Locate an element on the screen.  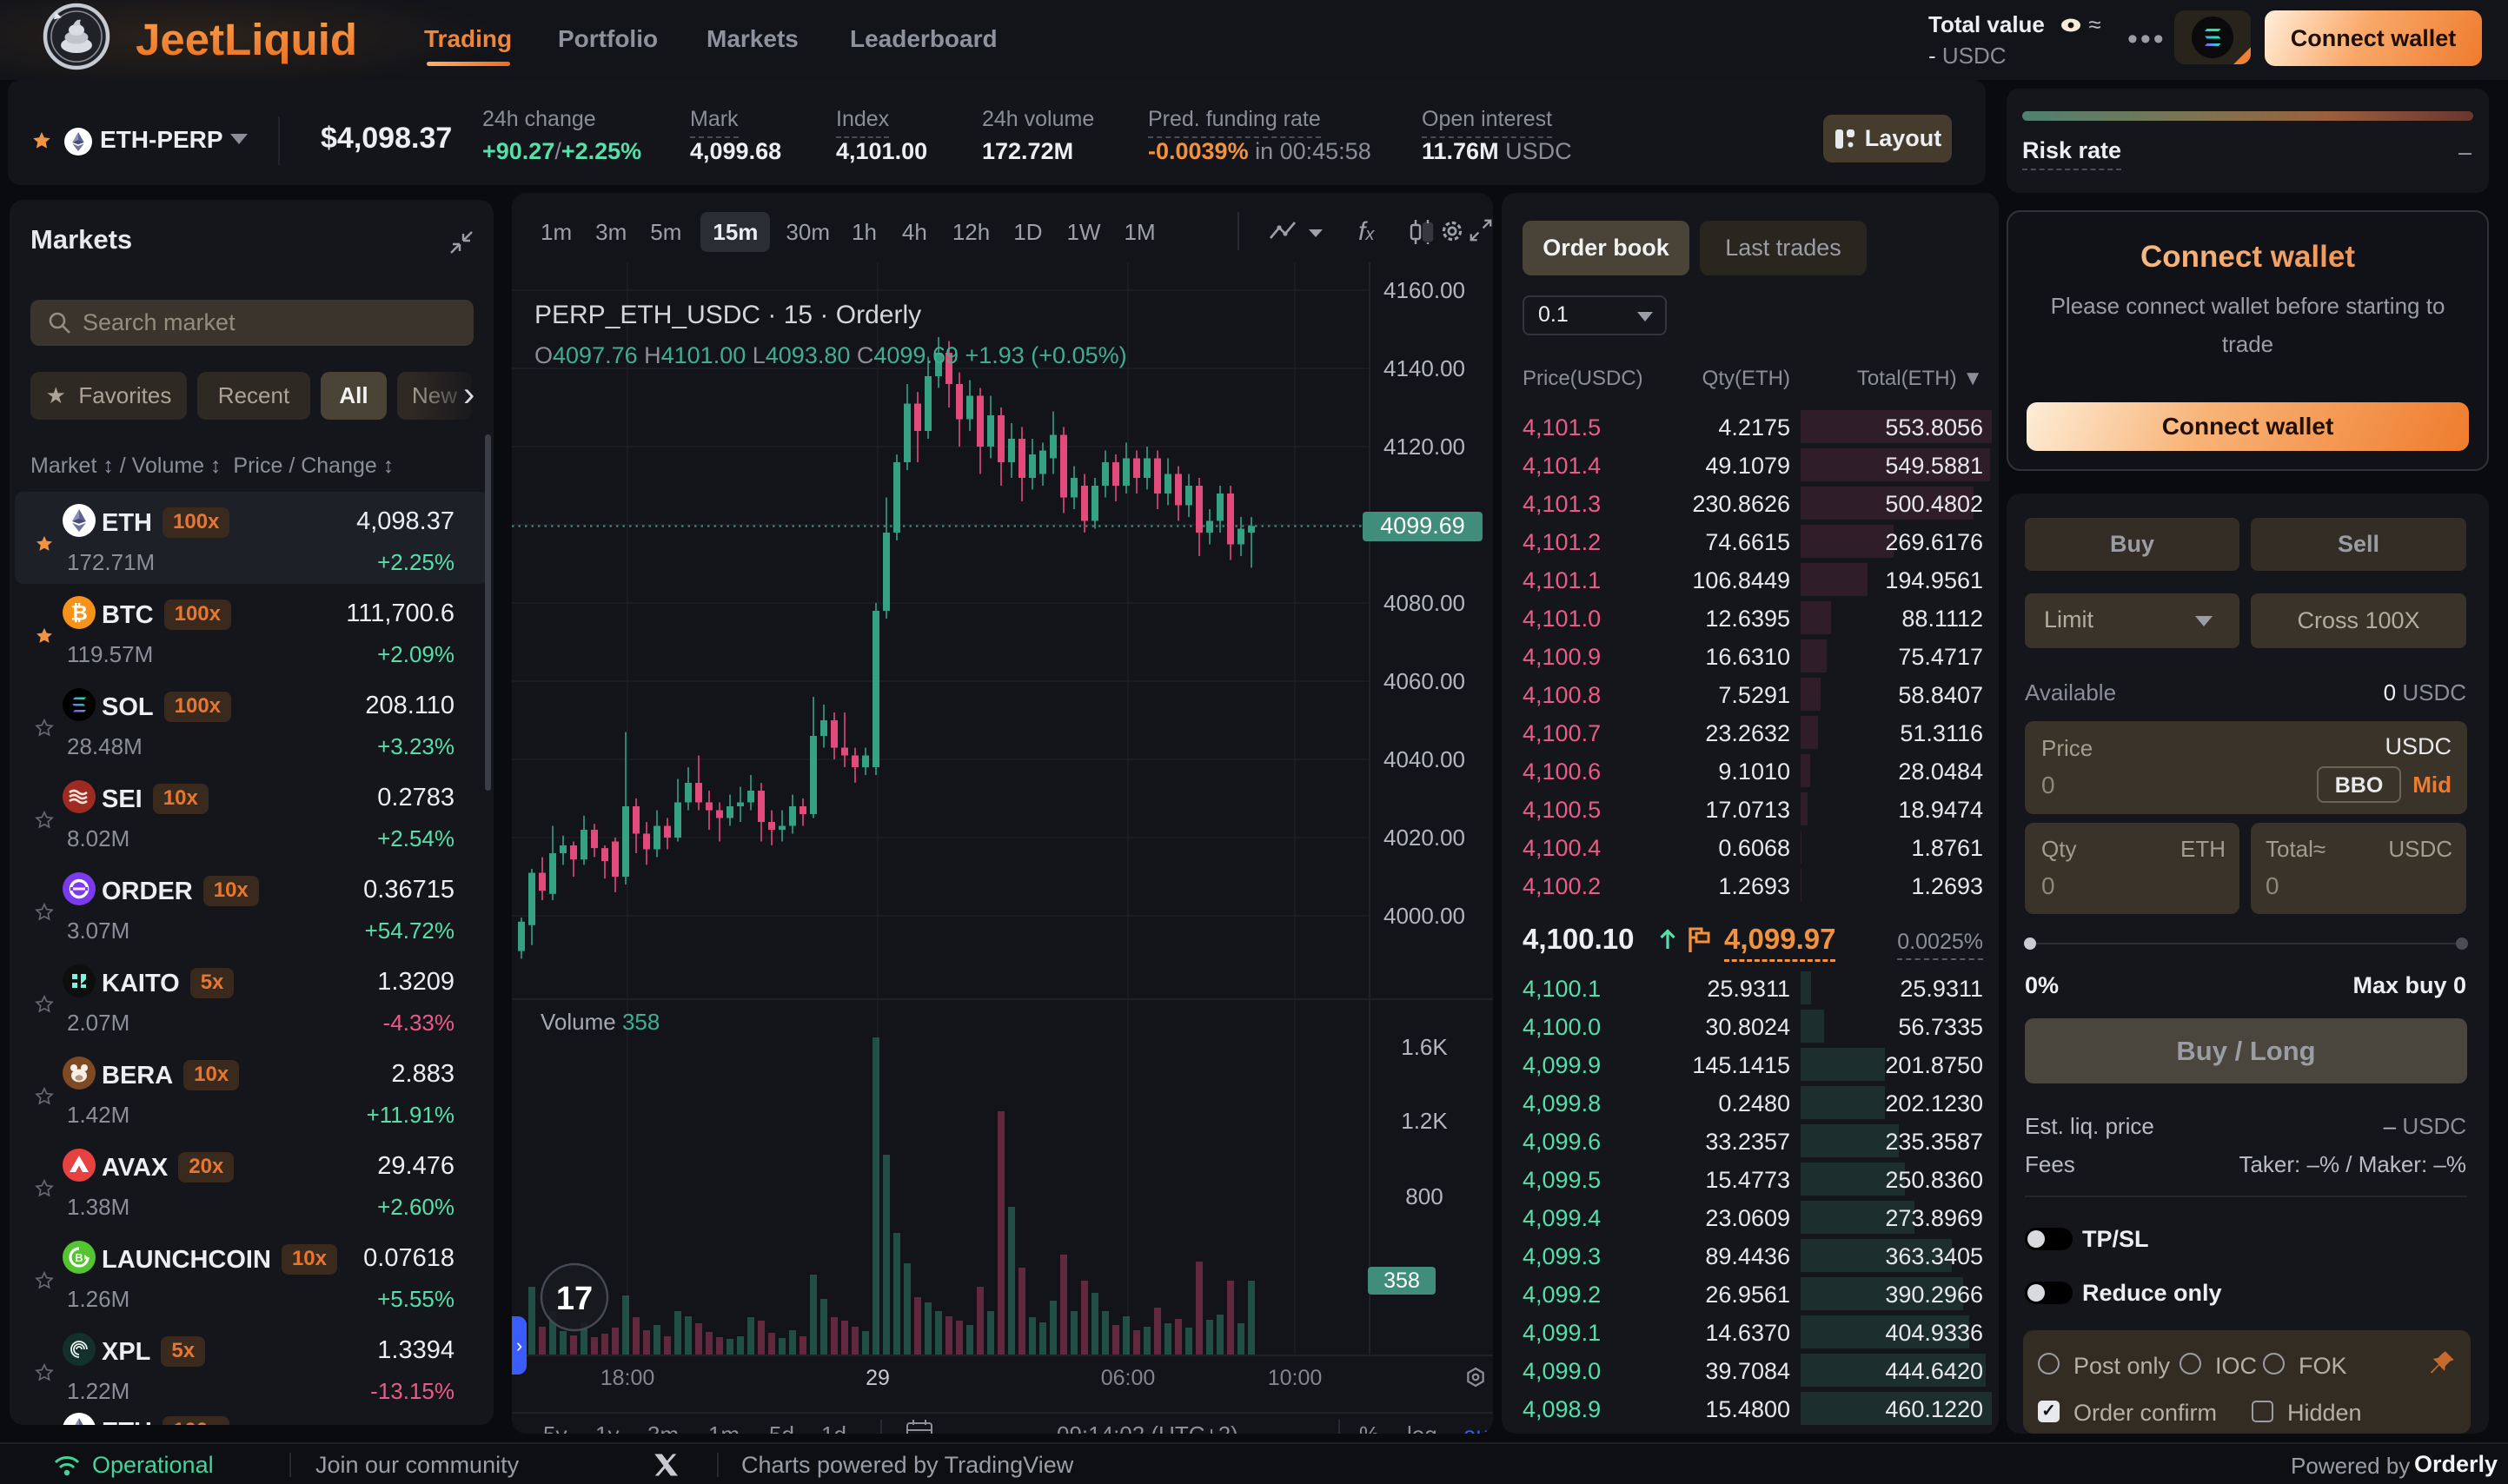
svg-text: Volume 358 is located at coordinates (601, 1022).